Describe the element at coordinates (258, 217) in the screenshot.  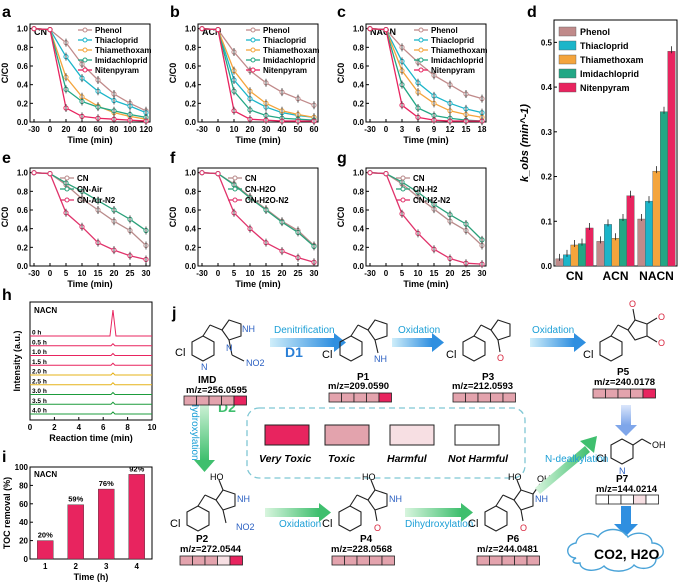
I see `series-line-cn-h2o-n2` at that location.